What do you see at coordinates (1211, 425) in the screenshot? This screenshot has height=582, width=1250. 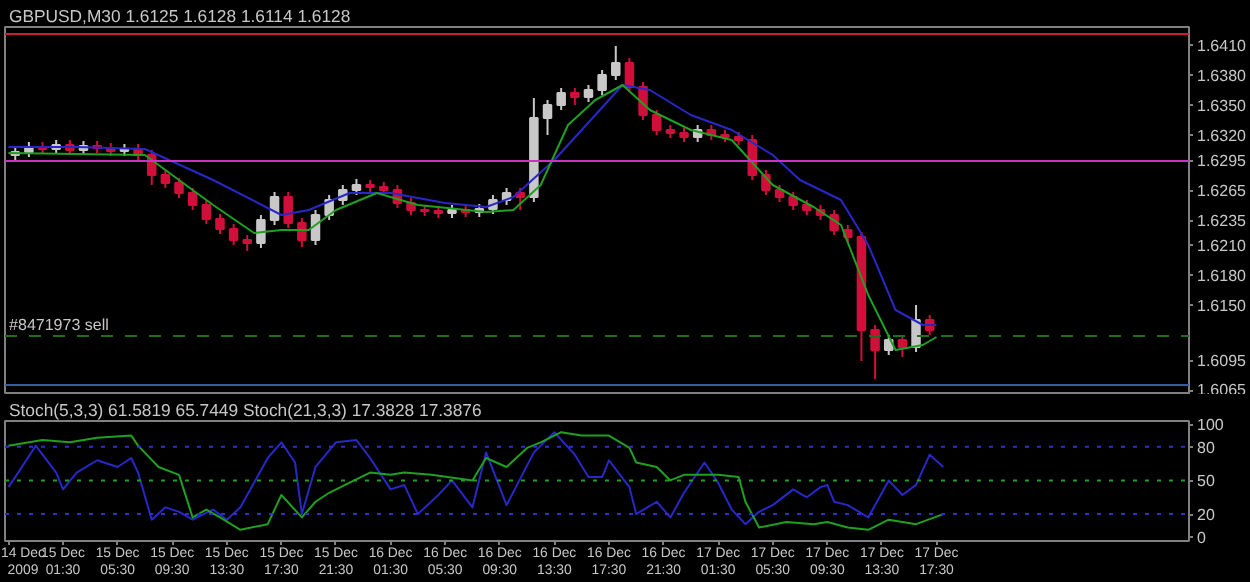 I see `y-tick-label: 100` at bounding box center [1211, 425].